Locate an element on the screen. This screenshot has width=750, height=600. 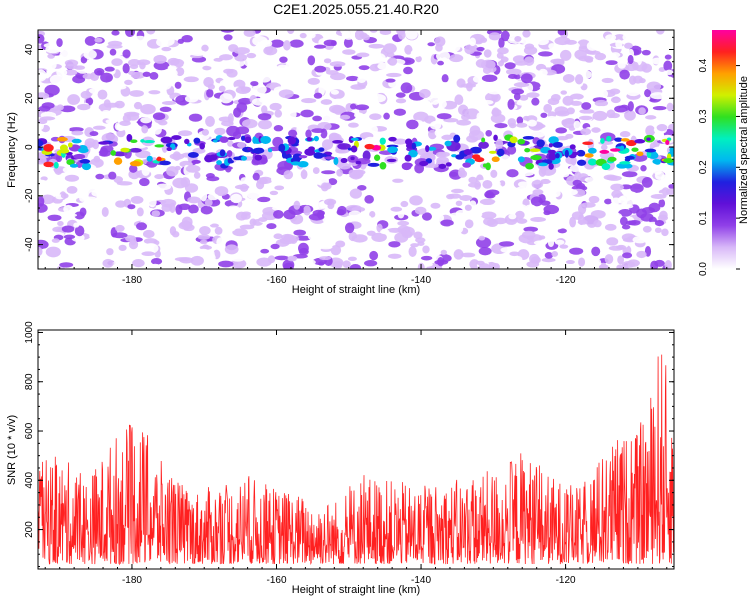
heatmap-x-tick-label: -160 is located at coordinates (276, 280).